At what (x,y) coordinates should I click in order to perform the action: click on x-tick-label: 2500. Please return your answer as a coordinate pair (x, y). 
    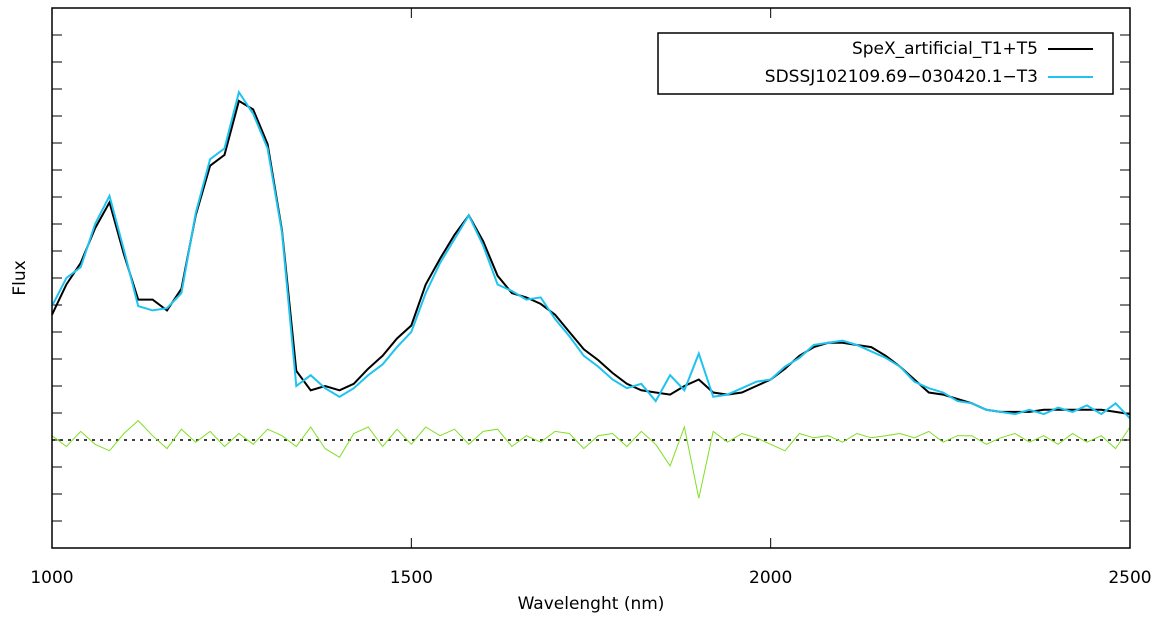
    Looking at the image, I should click on (1129, 578).